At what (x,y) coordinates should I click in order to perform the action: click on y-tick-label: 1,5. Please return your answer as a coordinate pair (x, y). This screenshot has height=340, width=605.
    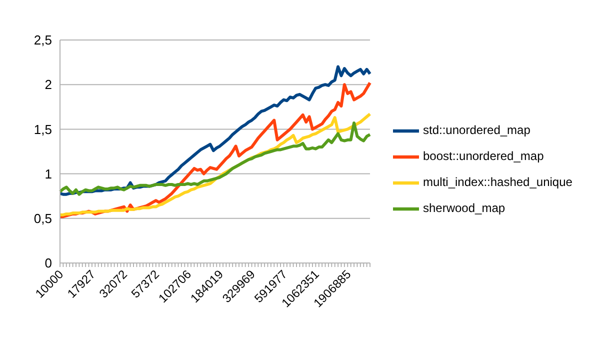
    Looking at the image, I should click on (43, 129).